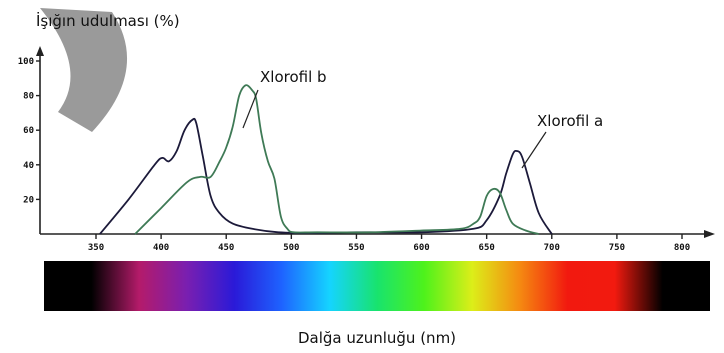  What do you see at coordinates (28, 166) in the screenshot?
I see `y-tick-label: 40` at bounding box center [28, 166].